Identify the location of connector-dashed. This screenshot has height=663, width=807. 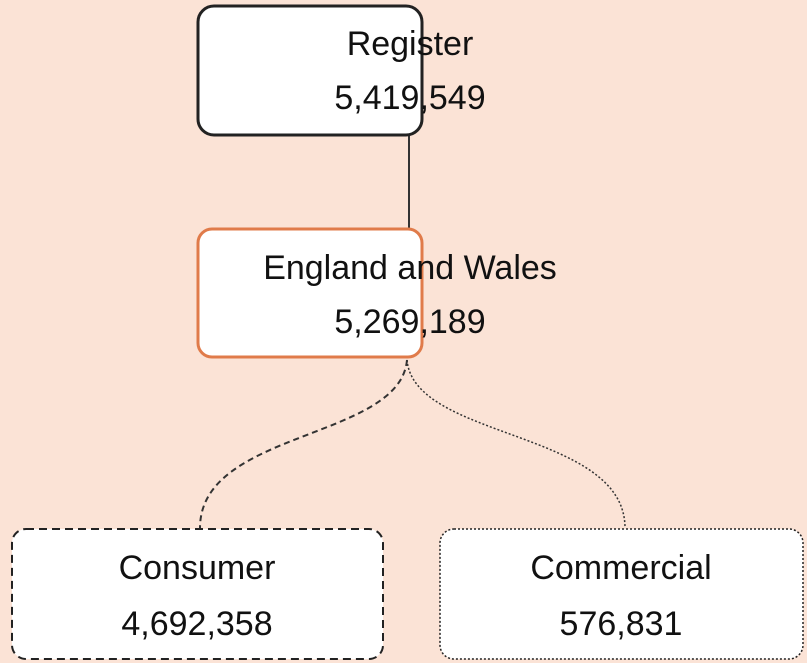
(303, 444).